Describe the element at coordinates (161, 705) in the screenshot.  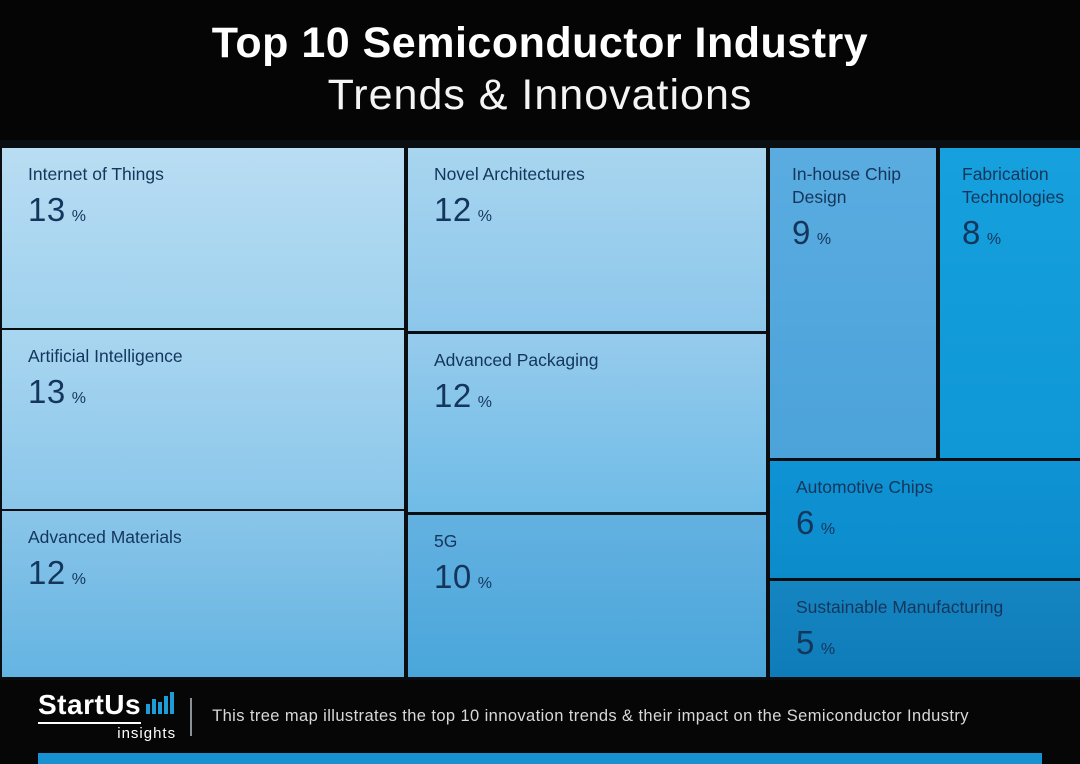
I see `bar-chart-icon` at that location.